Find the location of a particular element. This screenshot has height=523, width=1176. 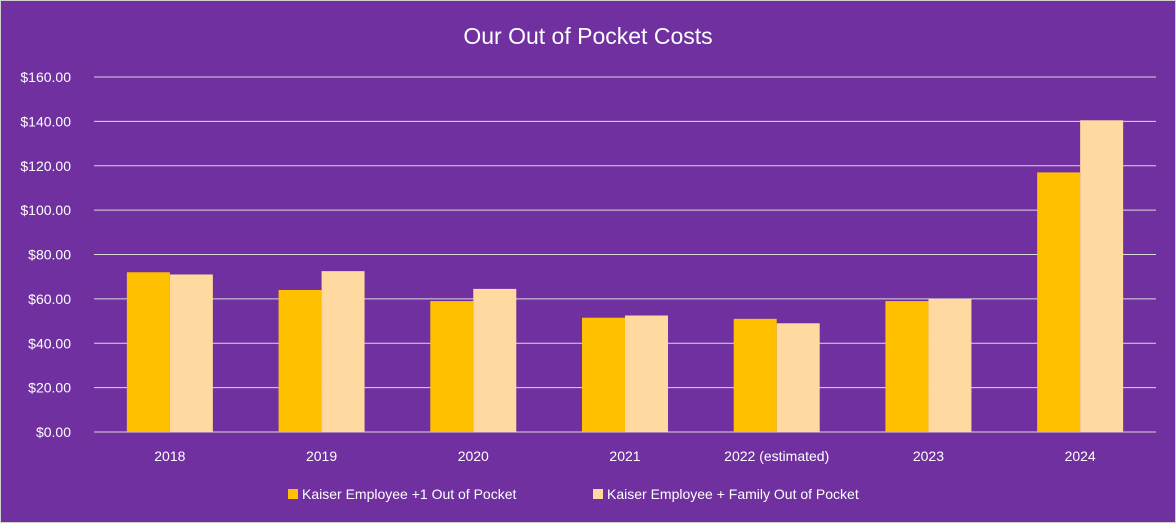

y-tick-label: $120.00 is located at coordinates (45, 166).